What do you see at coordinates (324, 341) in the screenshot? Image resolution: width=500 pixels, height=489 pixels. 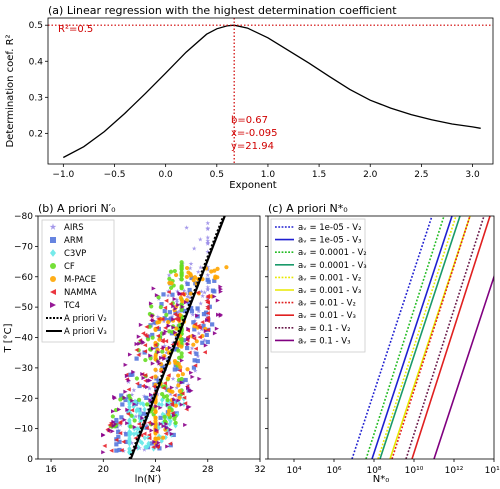 I see `legend-label: aᵥ = 0.1 - V₃` at bounding box center [324, 341].